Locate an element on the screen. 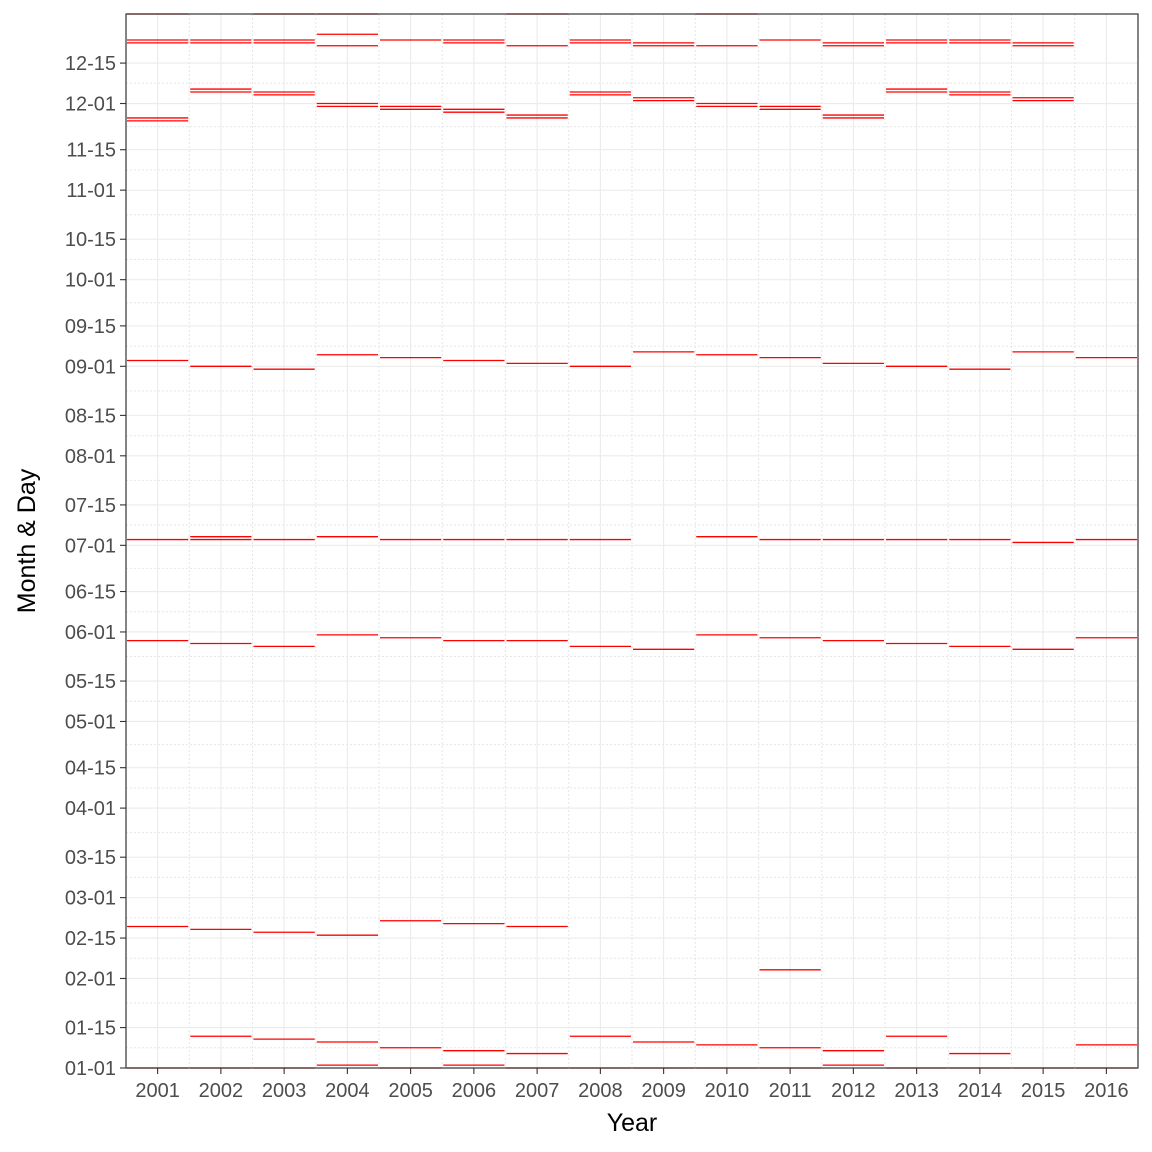 The width and height of the screenshot is (1152, 1152). y-tick-label: 10-01 is located at coordinates (90, 281).